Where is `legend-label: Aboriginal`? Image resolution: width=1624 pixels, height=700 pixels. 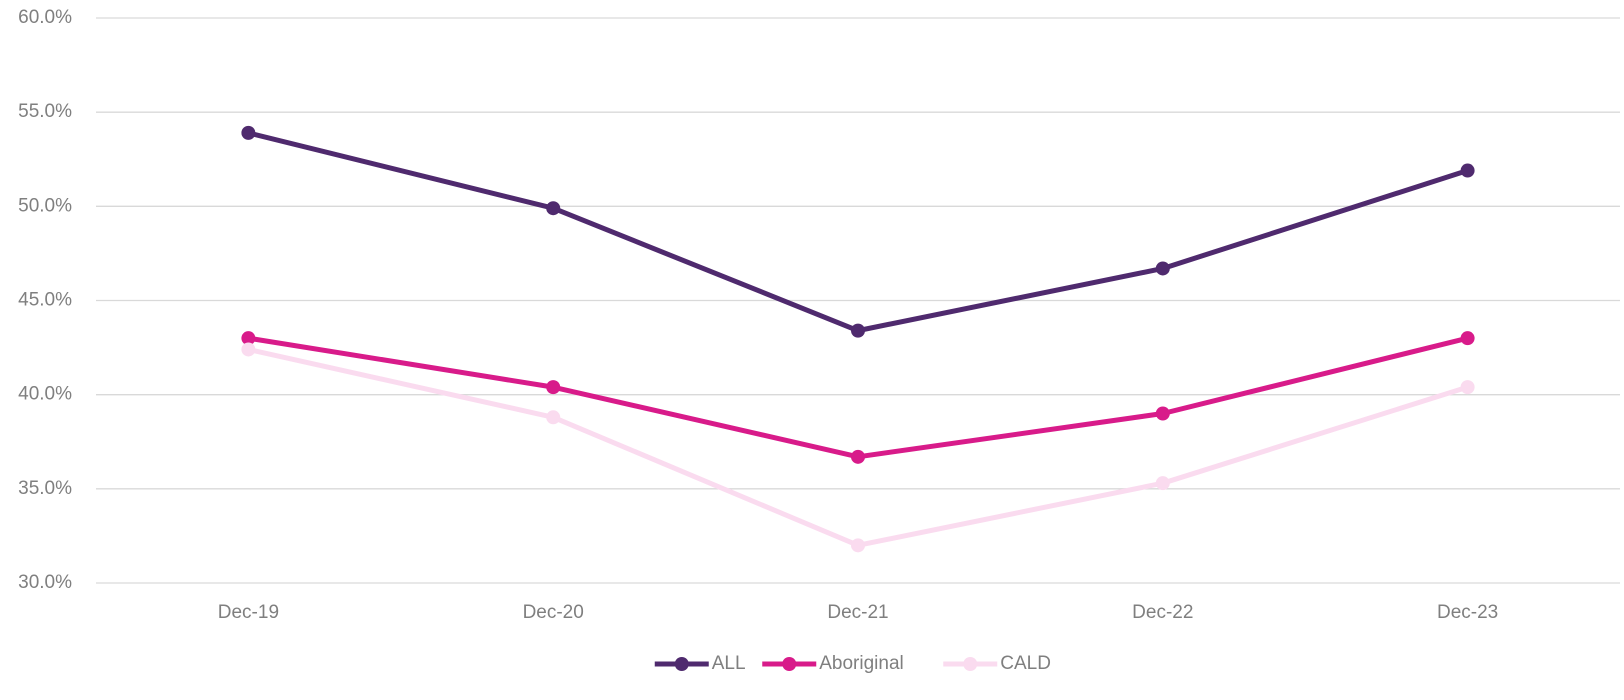
legend-label: Aboriginal is located at coordinates (861, 663).